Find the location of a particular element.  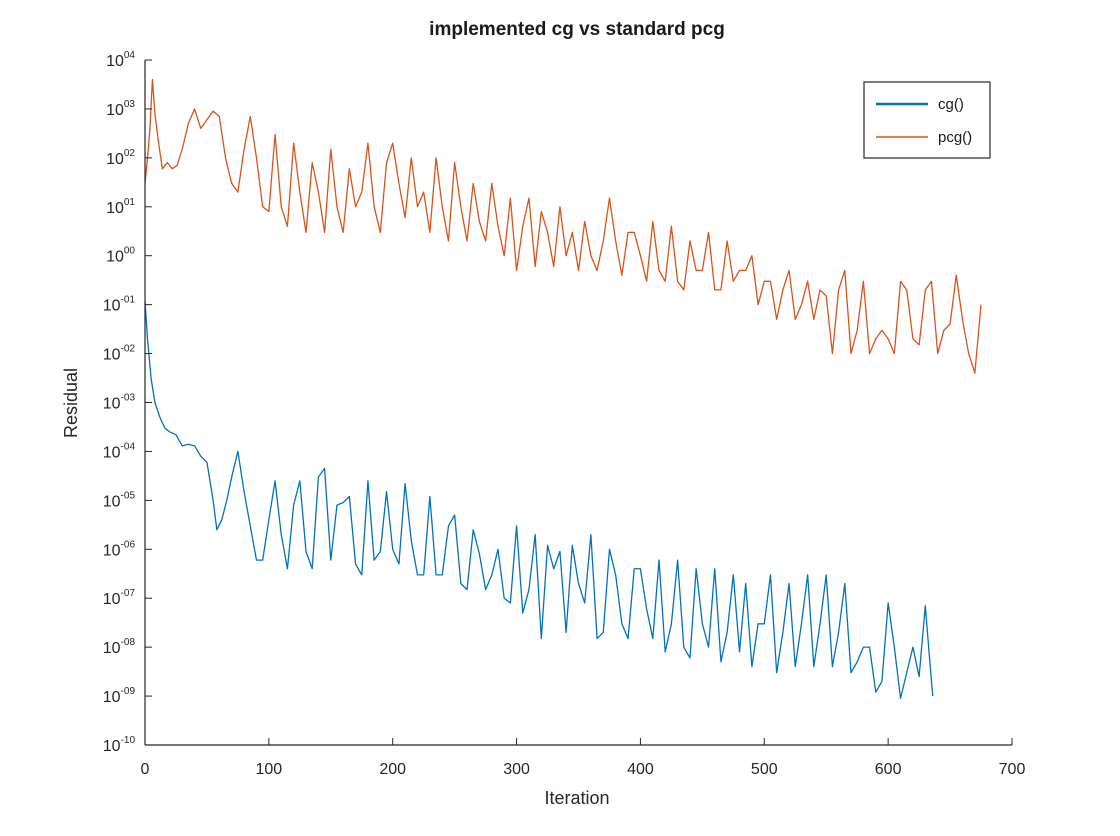

y-tick-label: 10-02 is located at coordinates (119, 354).